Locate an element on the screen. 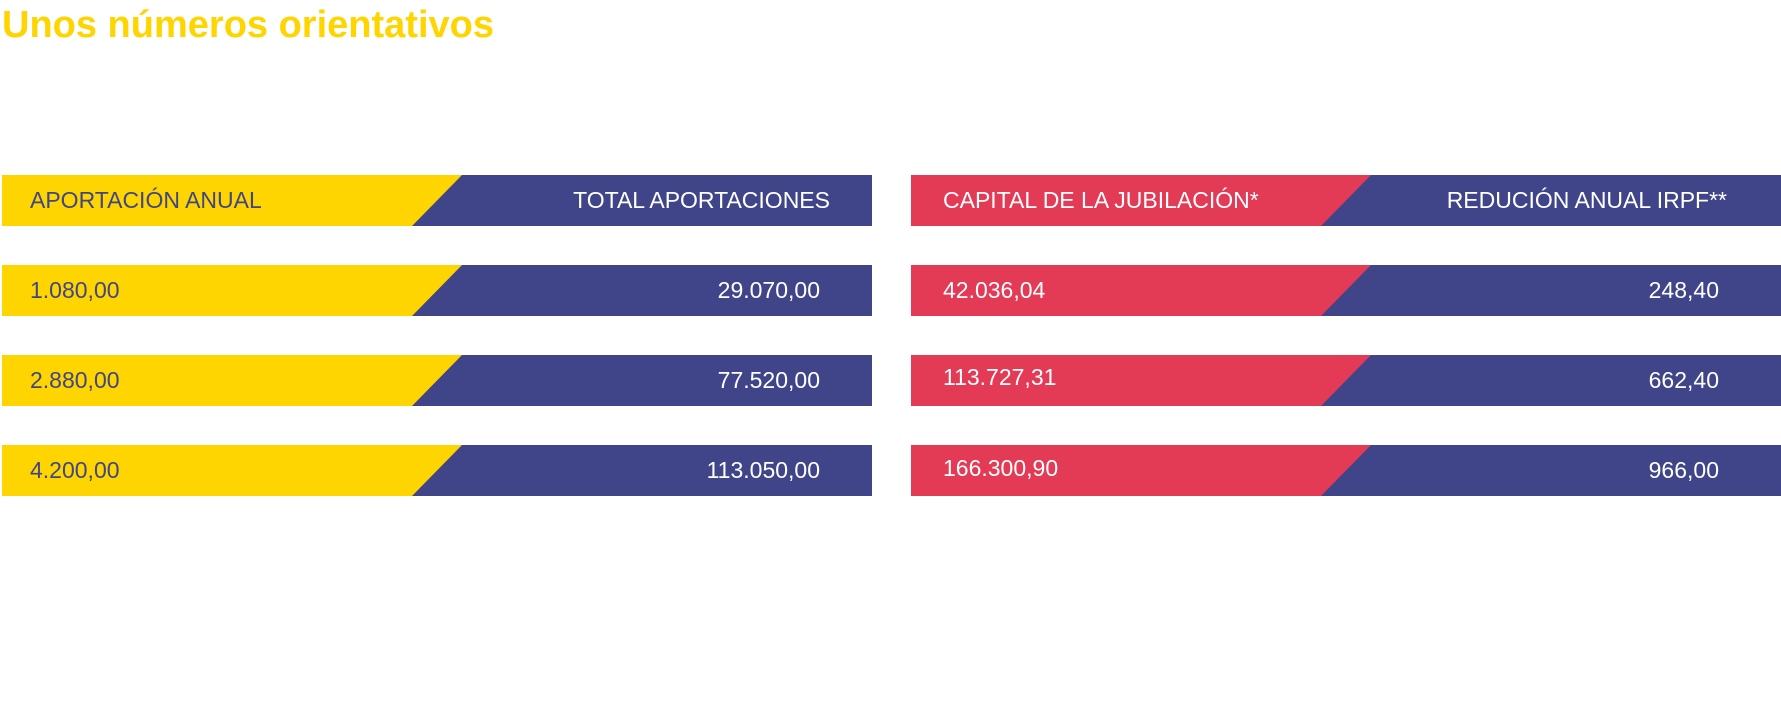 Image resolution: width=1781 pixels, height=713 pixels. header-annual-irpf-reduction: REDUCIÓN ANUAL IRPF** is located at coordinates (1586, 200).